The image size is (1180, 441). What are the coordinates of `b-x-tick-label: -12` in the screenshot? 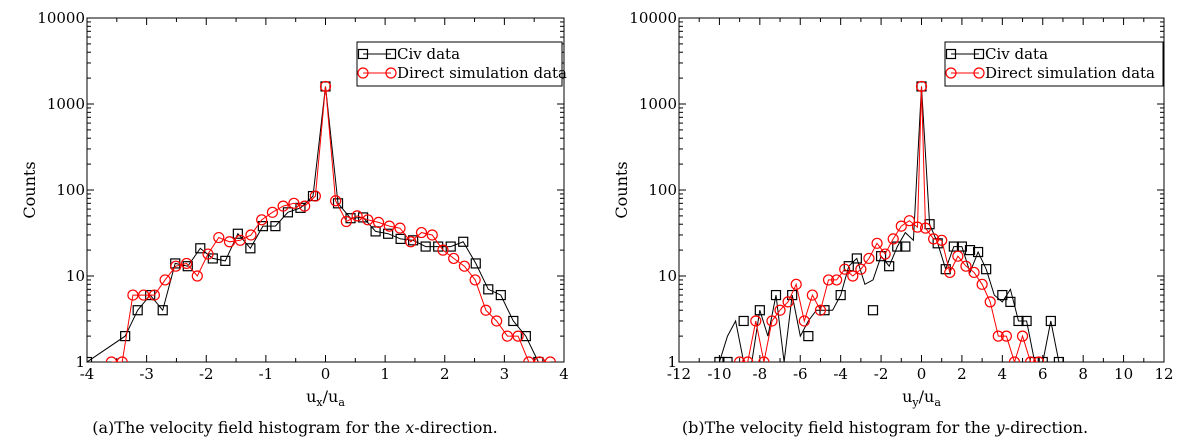 It's located at (679, 374).